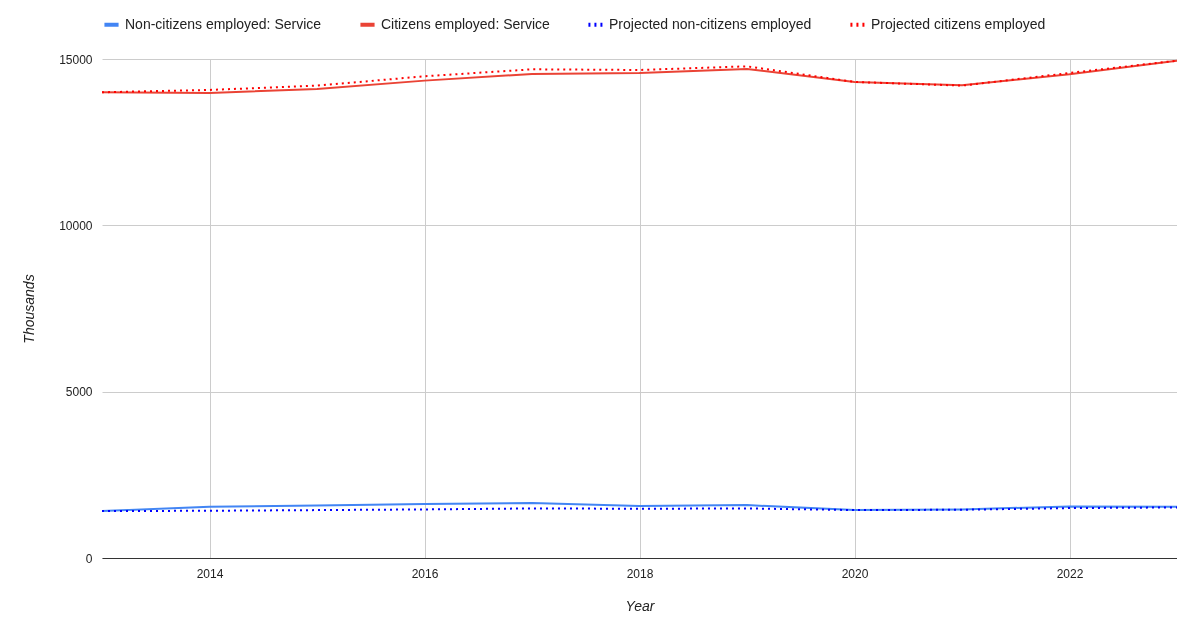 Image resolution: width=1177 pixels, height=624 pixels. I want to click on x-tick-label: 2022, so click(1070, 573).